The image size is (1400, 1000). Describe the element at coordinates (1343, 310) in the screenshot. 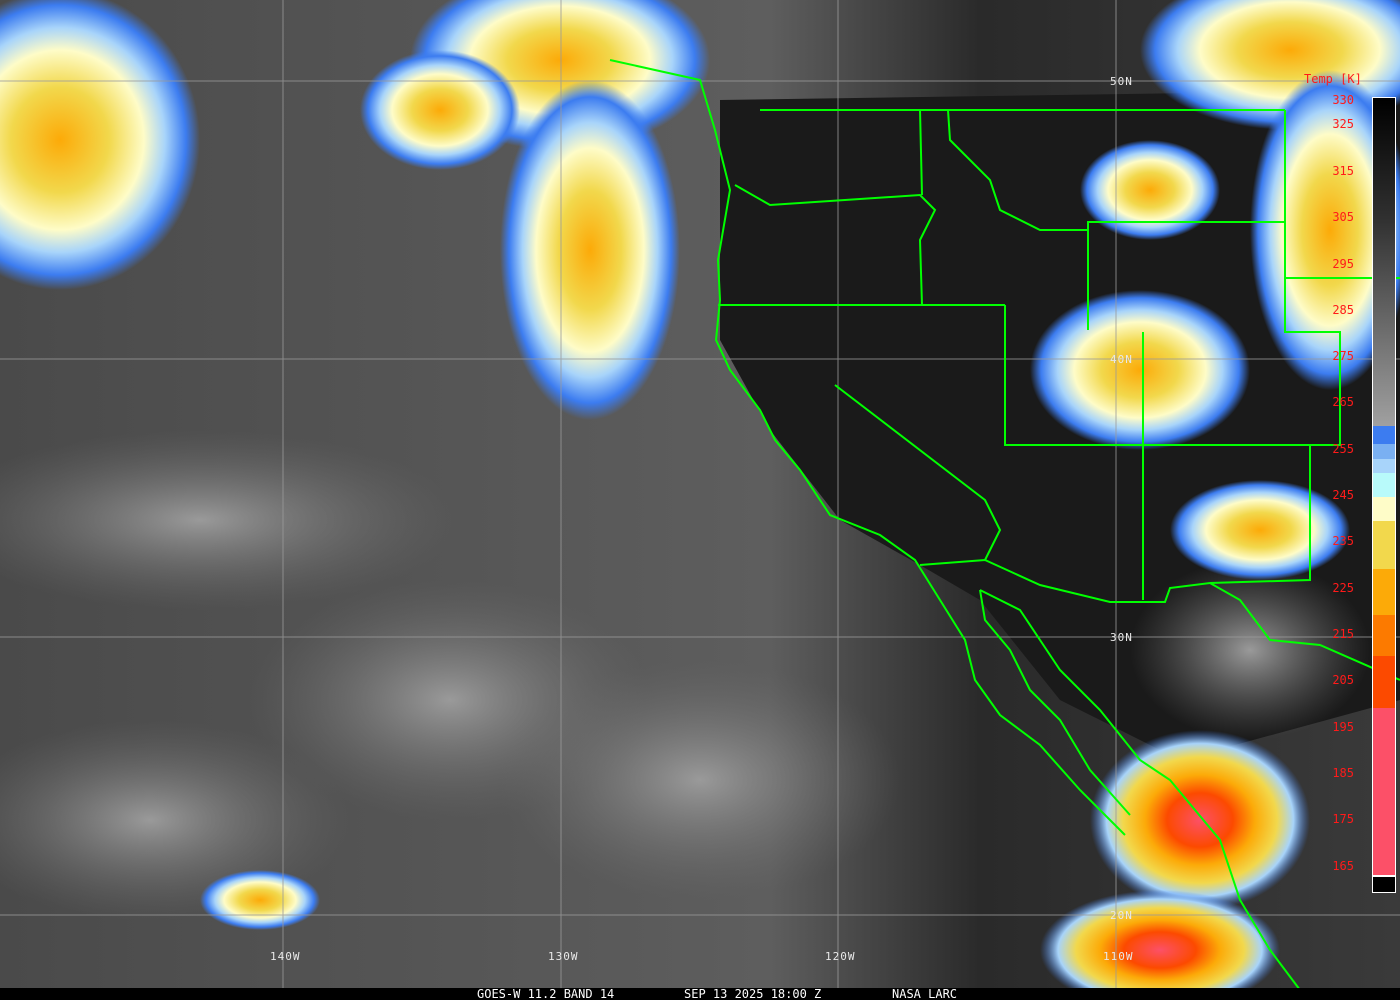

I see `colorbar-tick-label: 285` at that location.